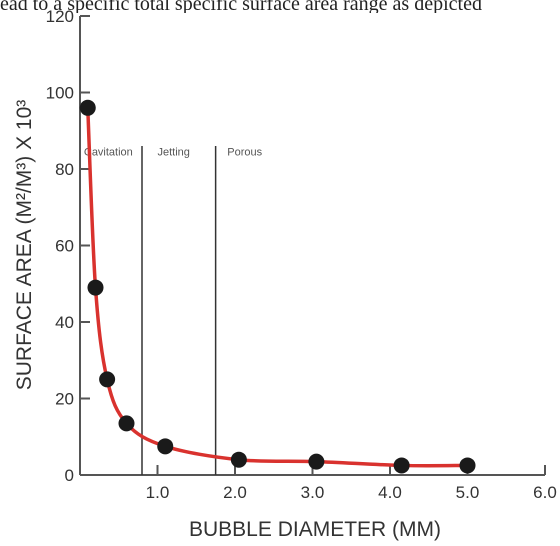  What do you see at coordinates (60, 16) in the screenshot?
I see `y-tick-label: 120` at bounding box center [60, 16].